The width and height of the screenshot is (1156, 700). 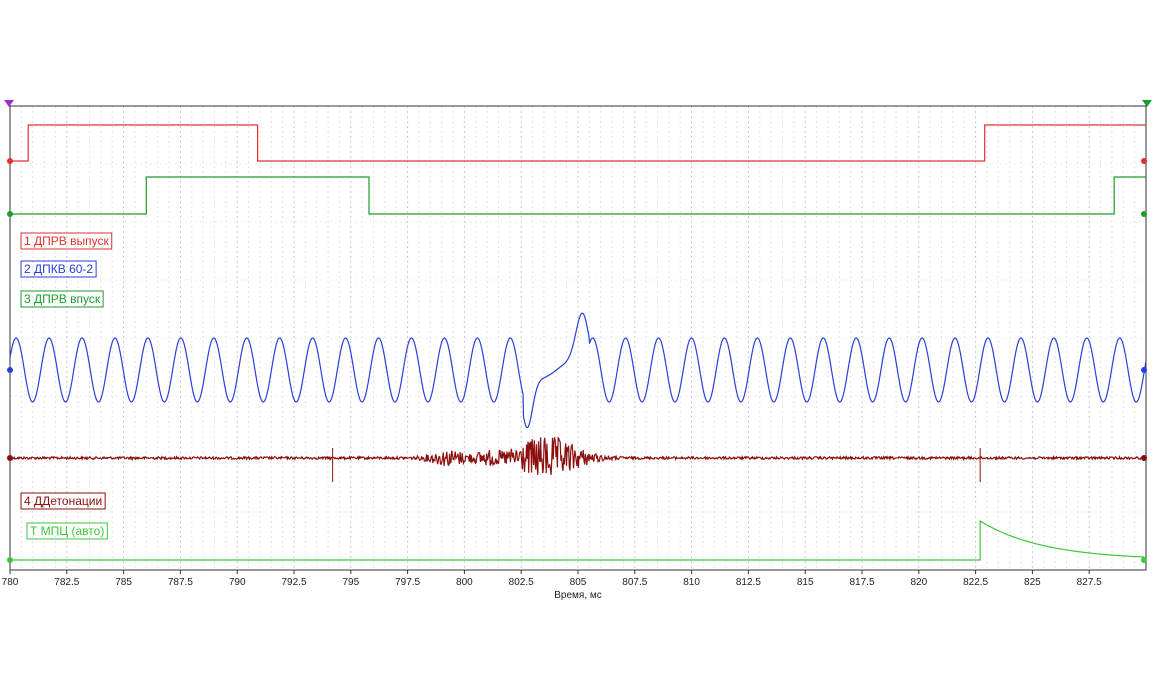 I want to click on series-name: 2 ДПКВ 60-2, so click(x=58, y=269).